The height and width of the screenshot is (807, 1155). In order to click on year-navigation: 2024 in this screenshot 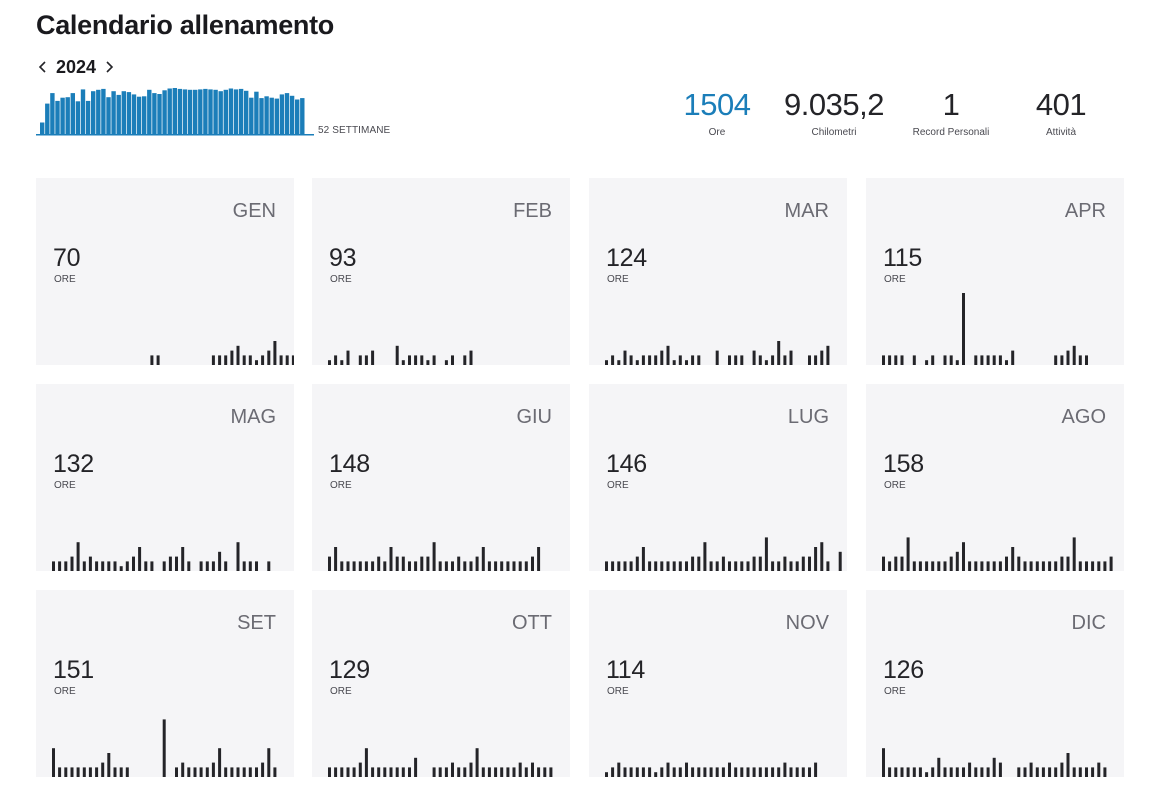, I will do `click(76, 67)`.